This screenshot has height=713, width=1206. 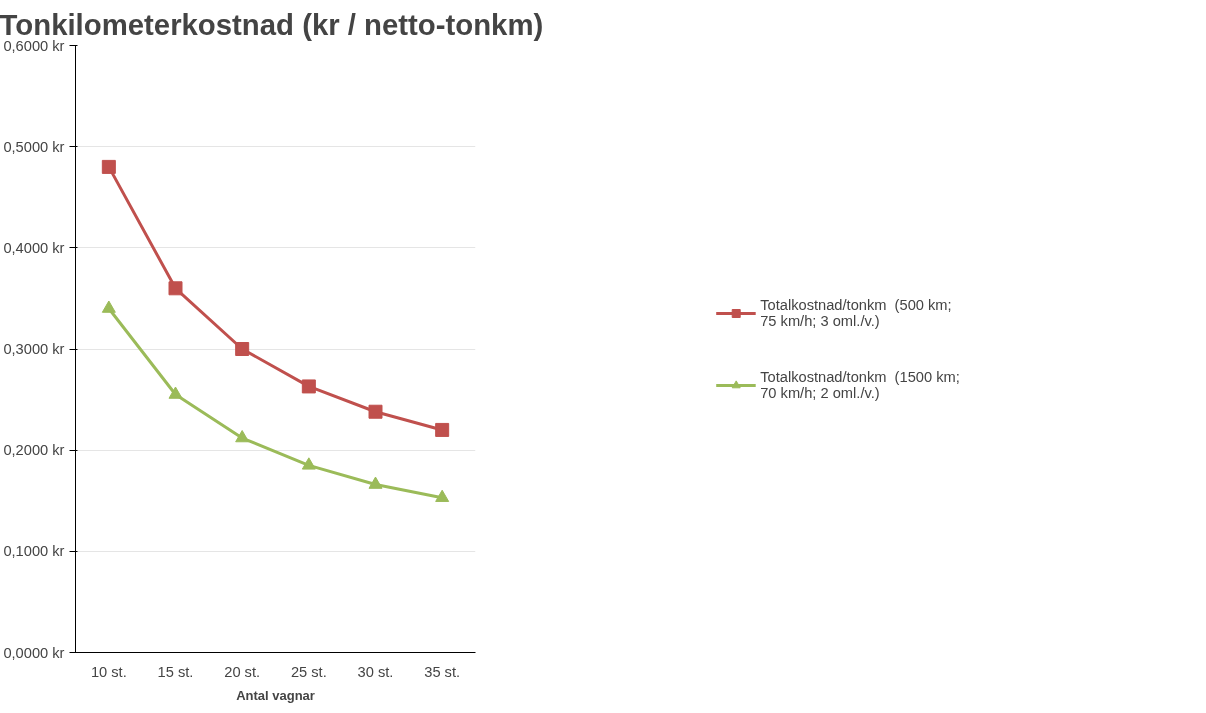 What do you see at coordinates (34, 551) in the screenshot?
I see `y-tick-label: 0,1000 kr` at bounding box center [34, 551].